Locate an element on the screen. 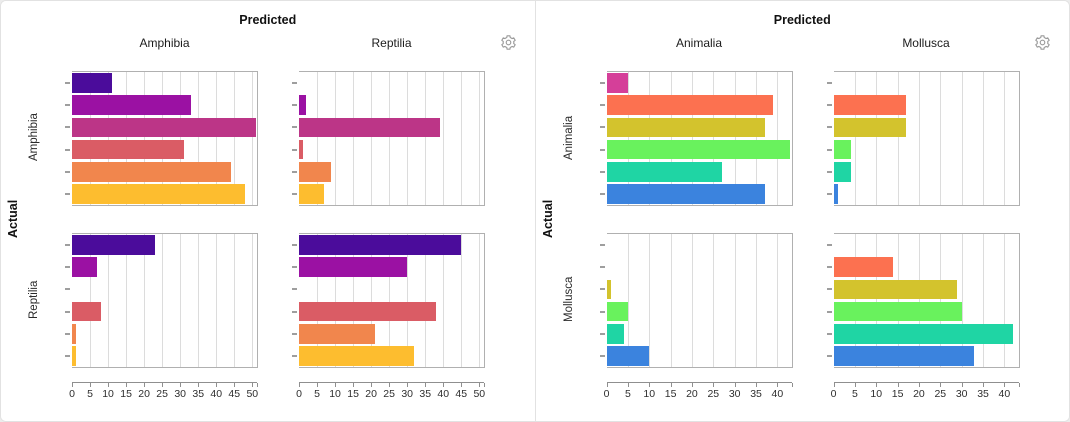  facet-plot-mollusca-mollusca is located at coordinates (923, 300).